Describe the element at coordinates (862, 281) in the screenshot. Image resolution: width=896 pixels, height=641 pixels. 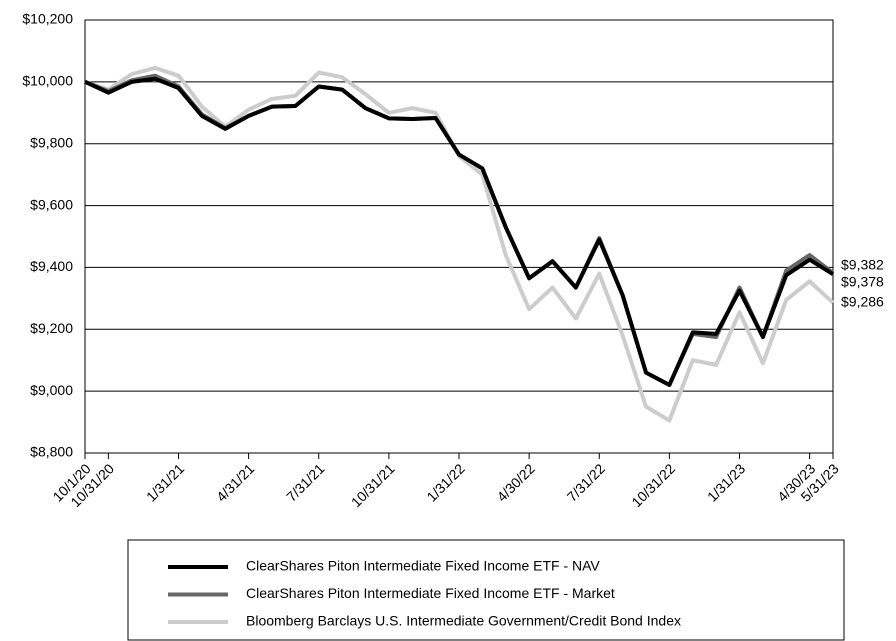
I see `end-label: $9,378` at that location.